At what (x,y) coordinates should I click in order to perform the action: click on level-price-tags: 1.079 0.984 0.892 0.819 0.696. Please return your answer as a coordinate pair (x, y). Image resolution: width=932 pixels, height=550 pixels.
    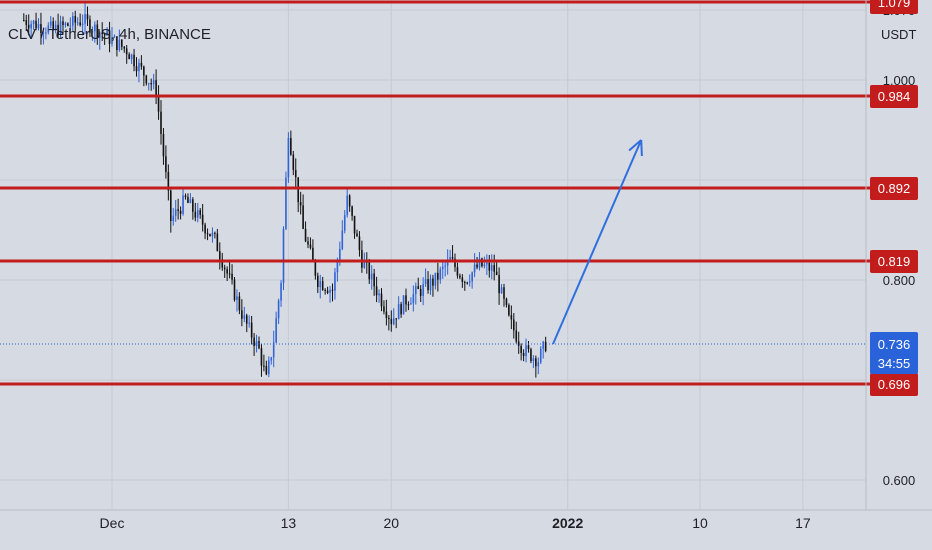
    Looking at the image, I should click on (894, 198).